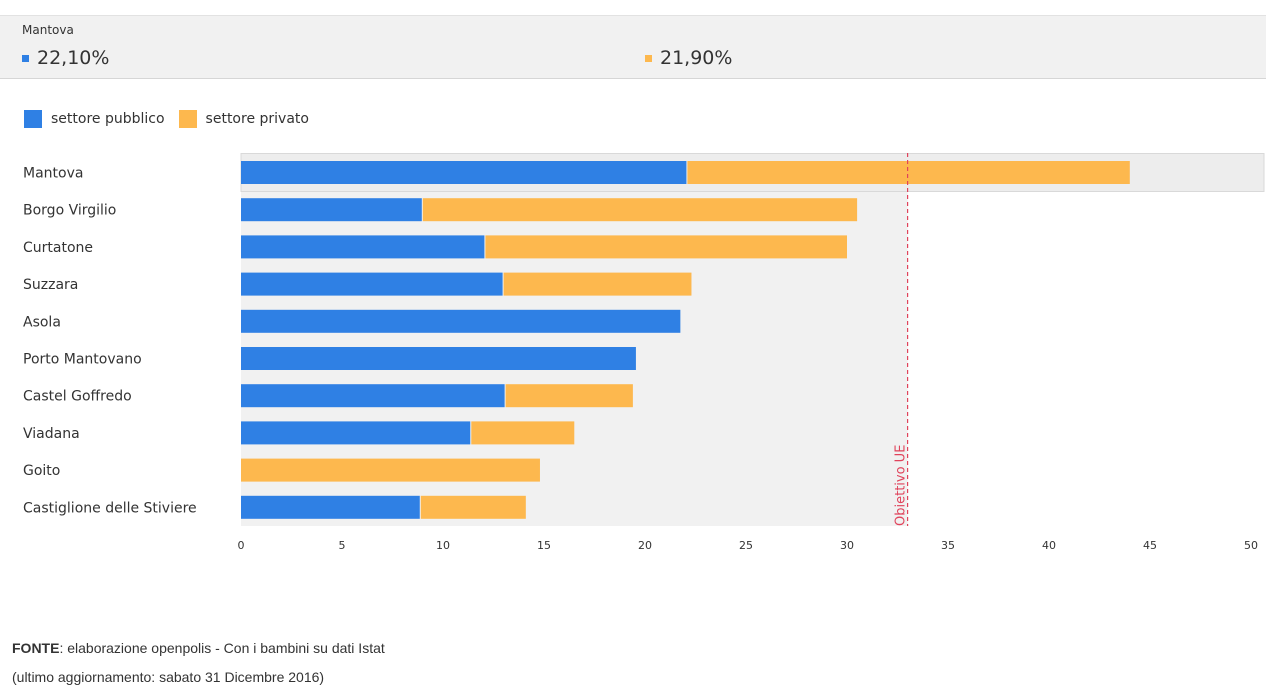  Describe the element at coordinates (443, 545) in the screenshot. I see `x-tick-label: 10` at that location.